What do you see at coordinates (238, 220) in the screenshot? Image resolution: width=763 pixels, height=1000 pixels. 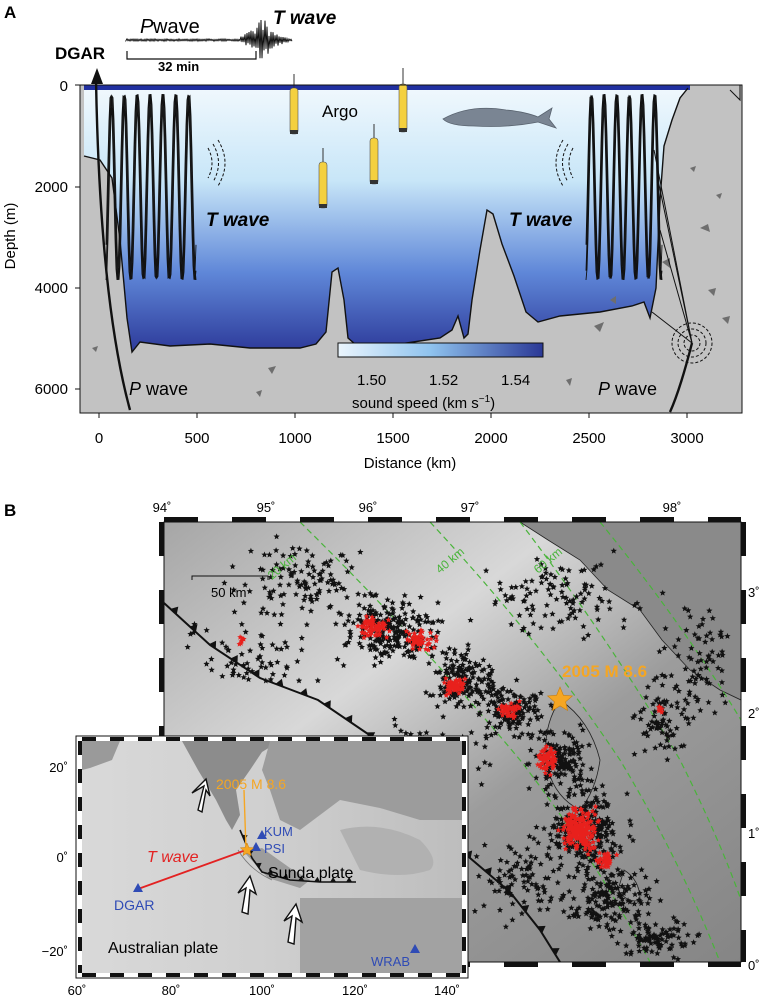 I see `t-wave-label-left: T wave` at bounding box center [238, 220].